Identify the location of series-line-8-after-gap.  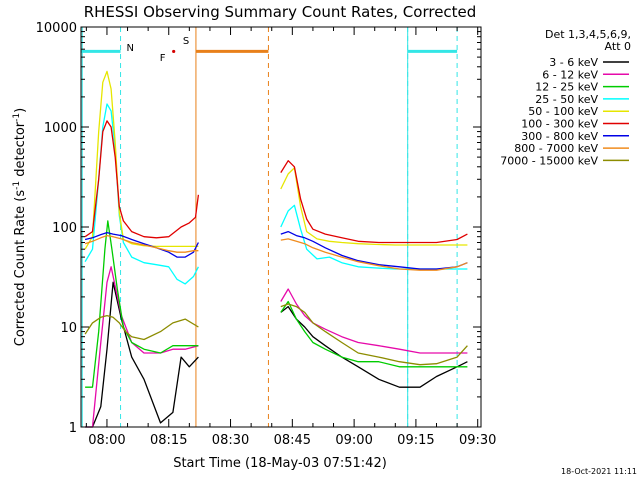
(374, 254).